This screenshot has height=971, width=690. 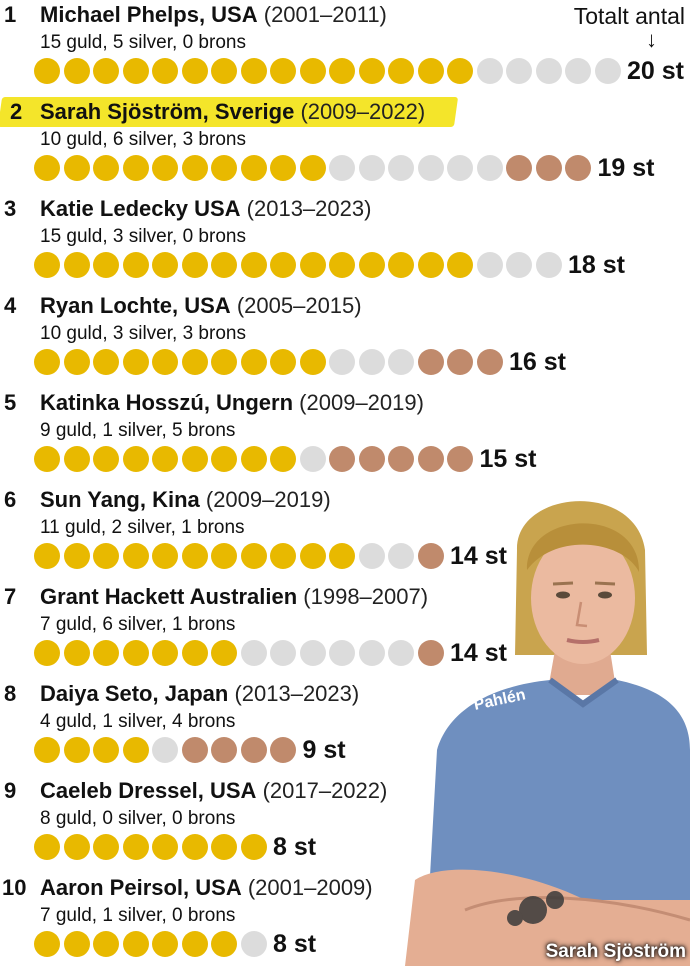 What do you see at coordinates (309, 208) in the screenshot?
I see `career-years: (2013–2023)` at bounding box center [309, 208].